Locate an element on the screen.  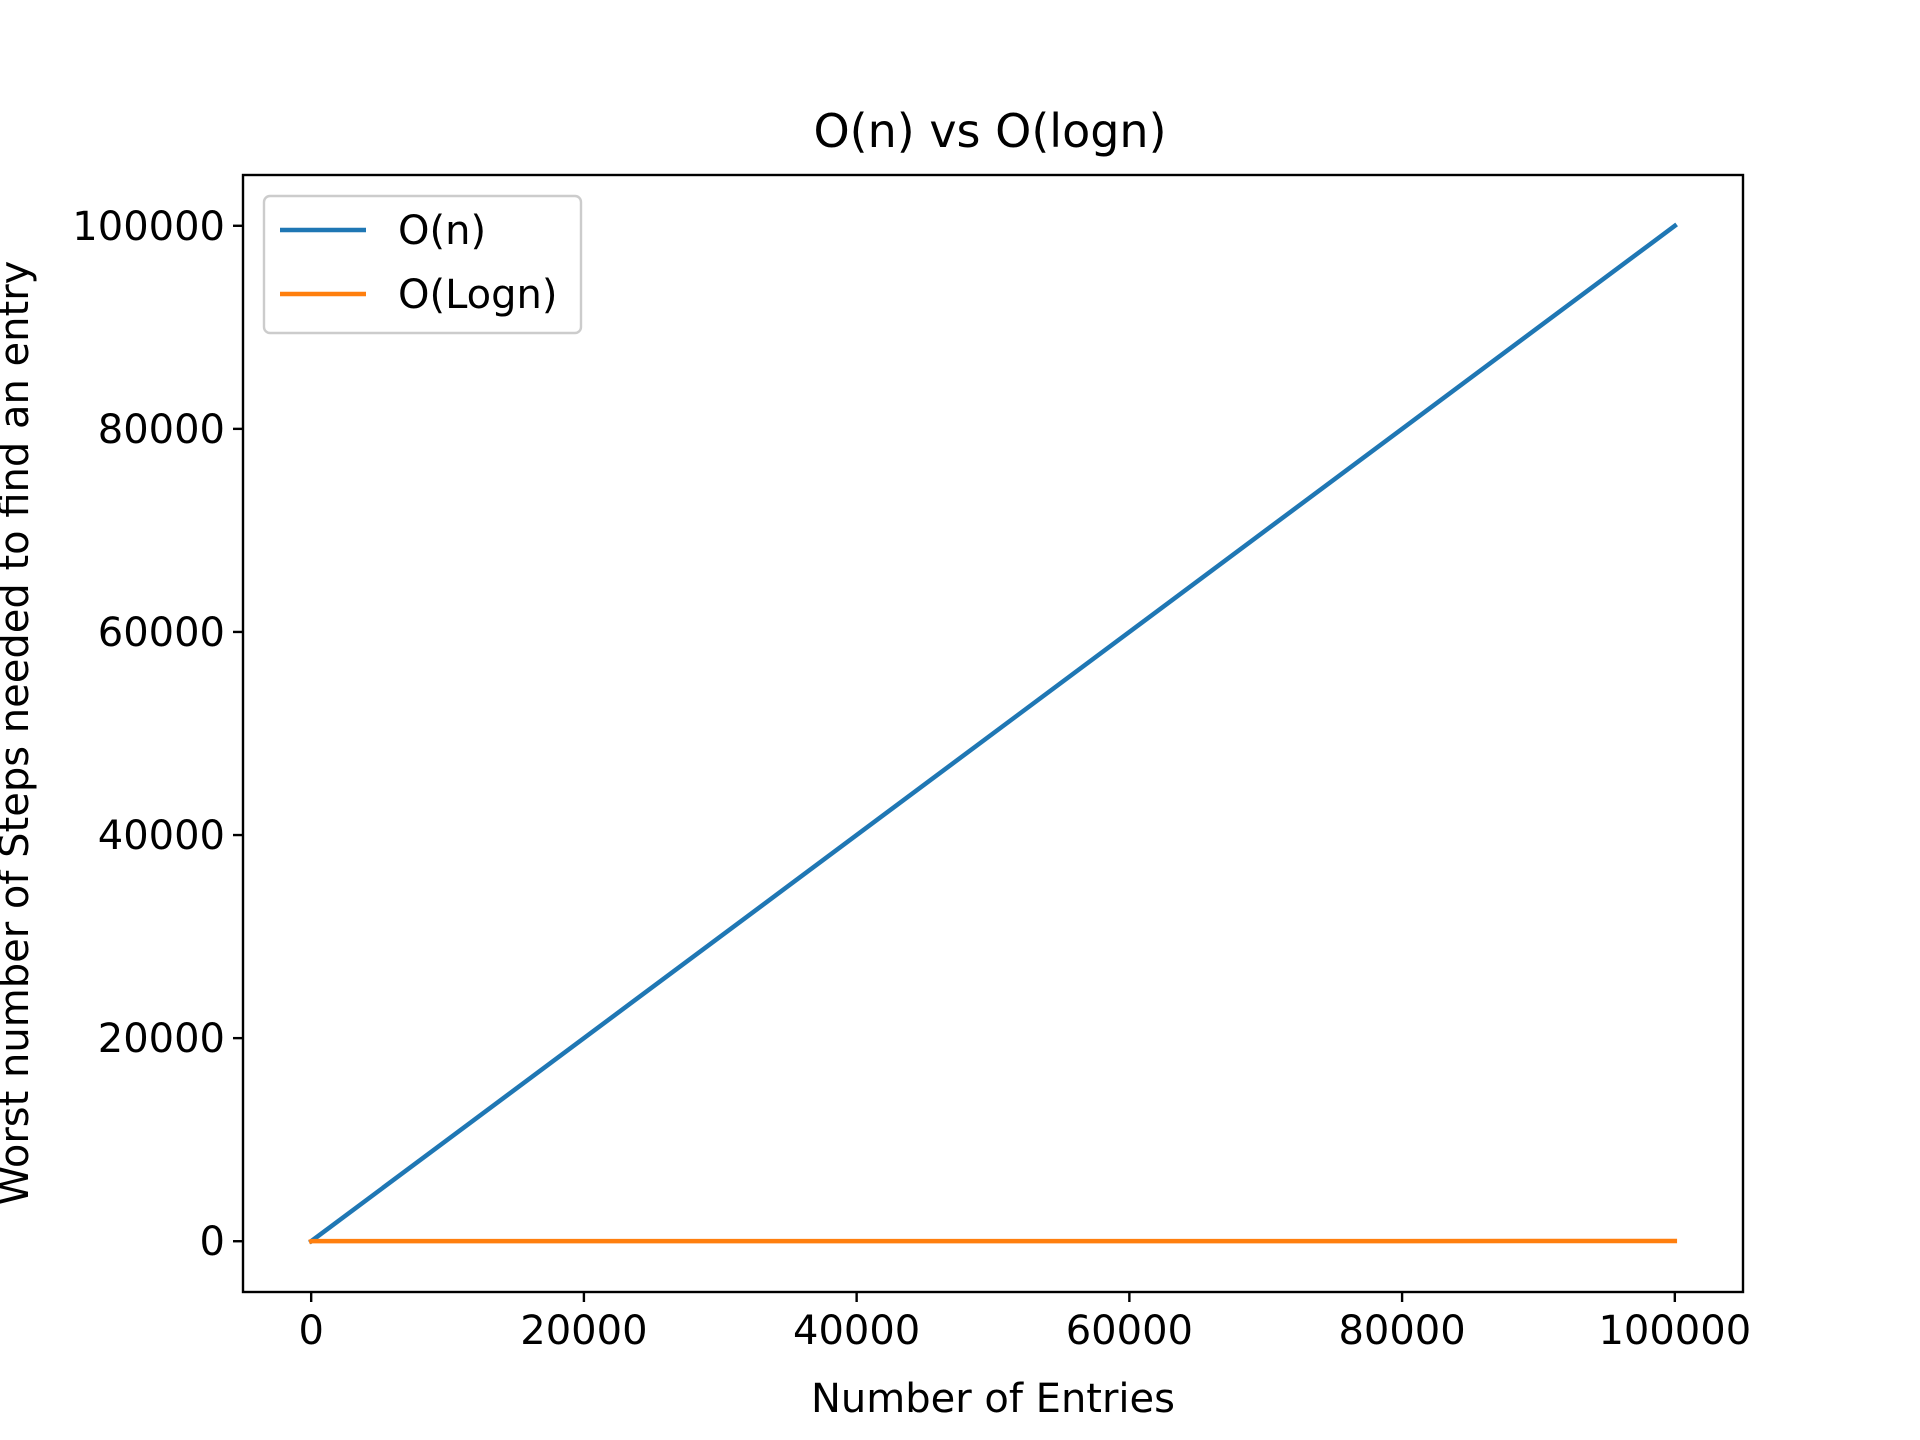
x-axis-ticks: 0 20000 40000 60000 80000 100000 is located at coordinates (1024, 1323).